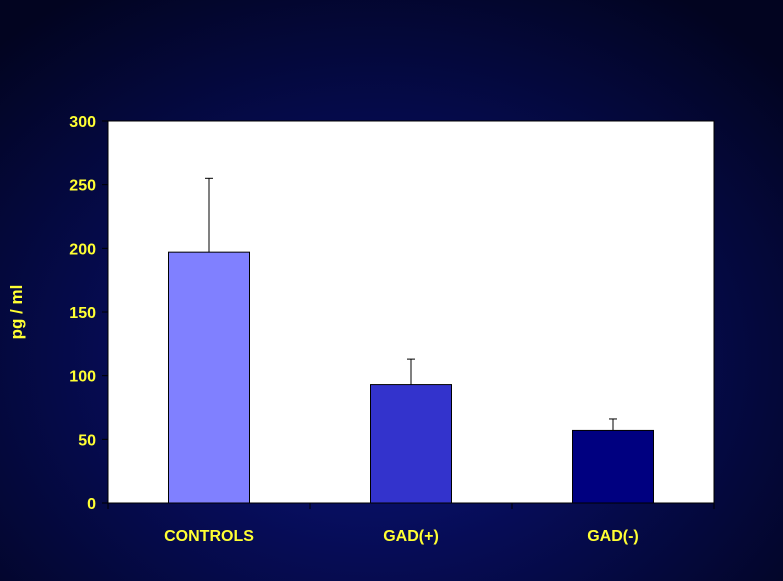 The width and height of the screenshot is (783, 581). Describe the element at coordinates (411, 536) in the screenshot. I see `x-tick-label: GAD(+)` at that location.